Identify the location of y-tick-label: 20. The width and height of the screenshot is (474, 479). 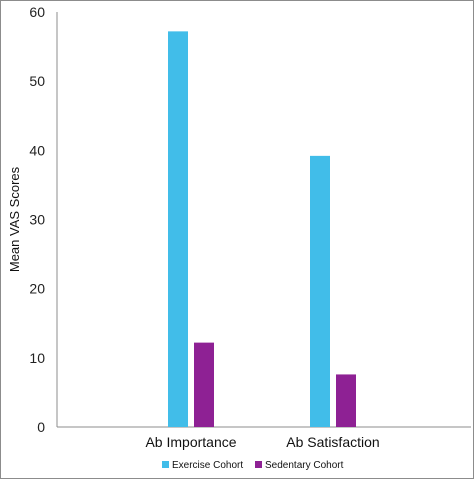
(37, 289).